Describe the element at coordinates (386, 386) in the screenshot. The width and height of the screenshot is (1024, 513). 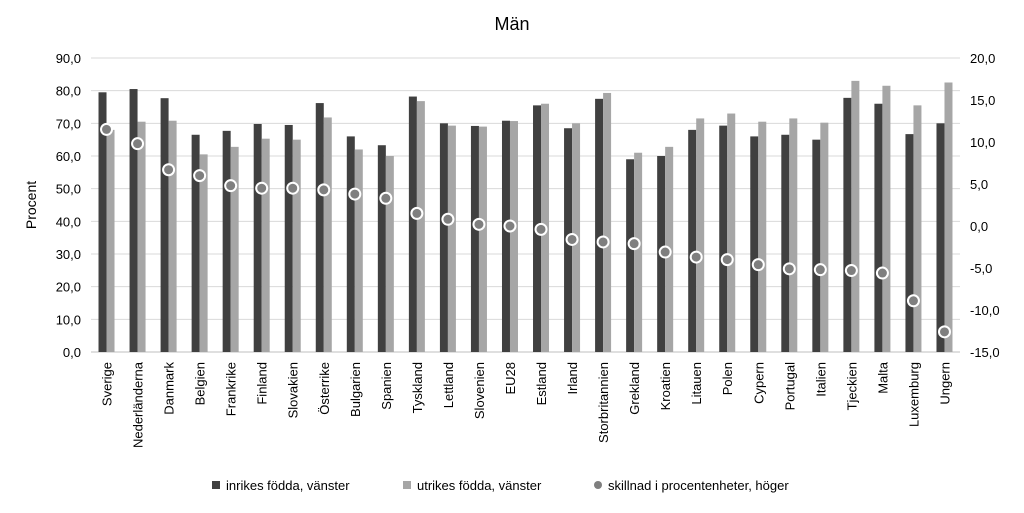
I see `category-label: Spanien` at that location.